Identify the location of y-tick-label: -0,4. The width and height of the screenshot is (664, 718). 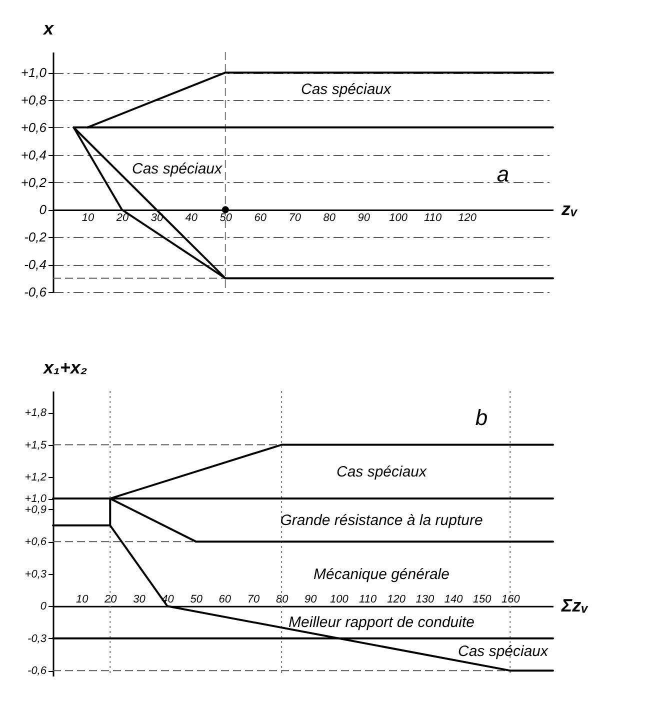
(35, 264).